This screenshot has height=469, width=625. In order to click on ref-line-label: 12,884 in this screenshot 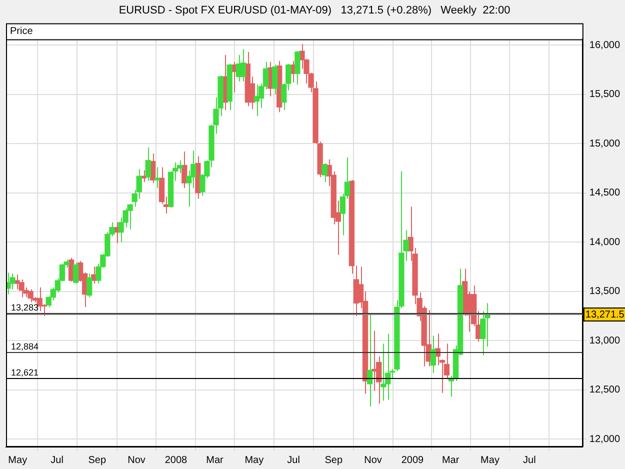, I will do `click(25, 346)`.